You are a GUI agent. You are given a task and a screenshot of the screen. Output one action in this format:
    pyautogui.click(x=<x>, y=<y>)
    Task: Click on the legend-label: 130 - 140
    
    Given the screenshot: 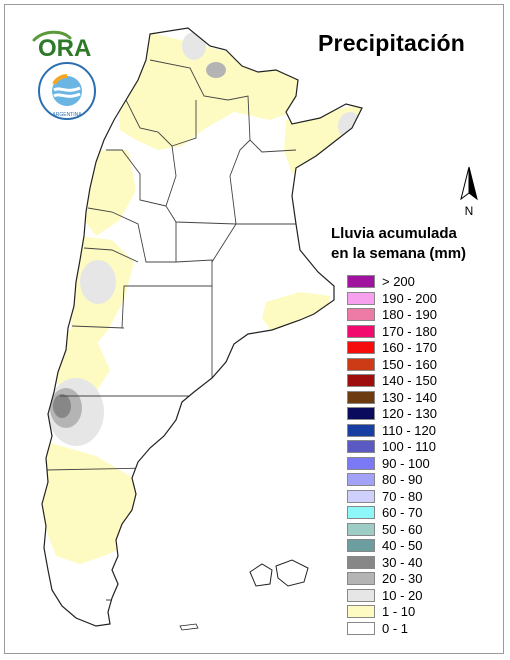 What is the action you would take?
    pyautogui.click(x=409, y=397)
    